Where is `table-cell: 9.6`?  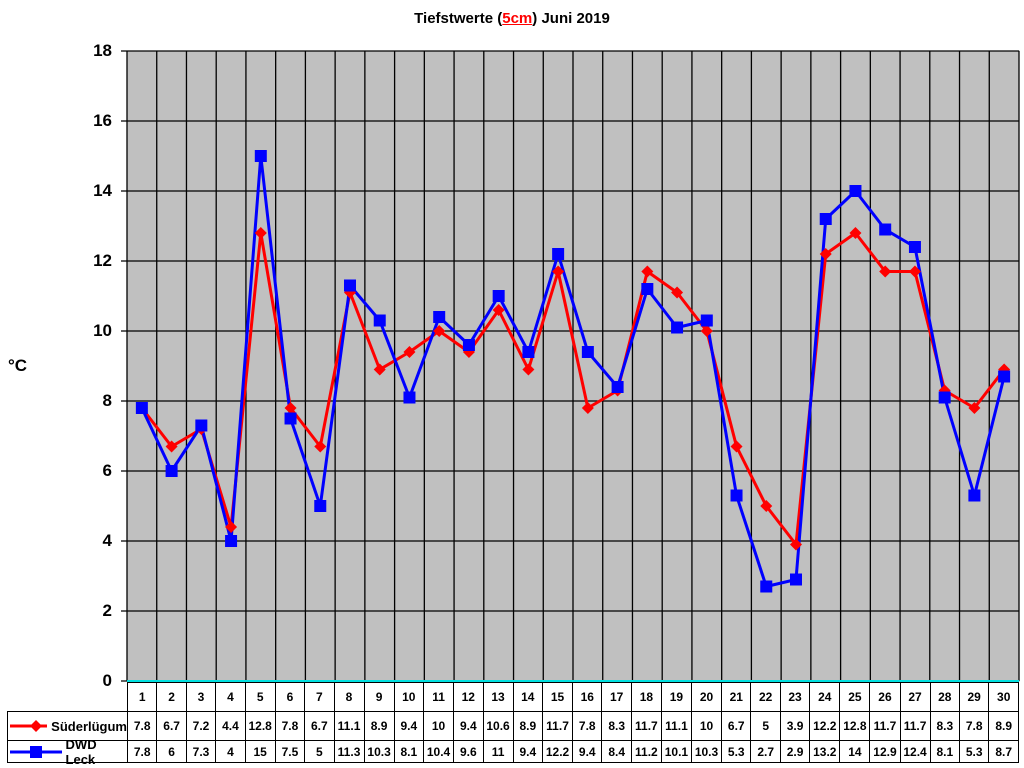 table-cell: 9.6 is located at coordinates (468, 751).